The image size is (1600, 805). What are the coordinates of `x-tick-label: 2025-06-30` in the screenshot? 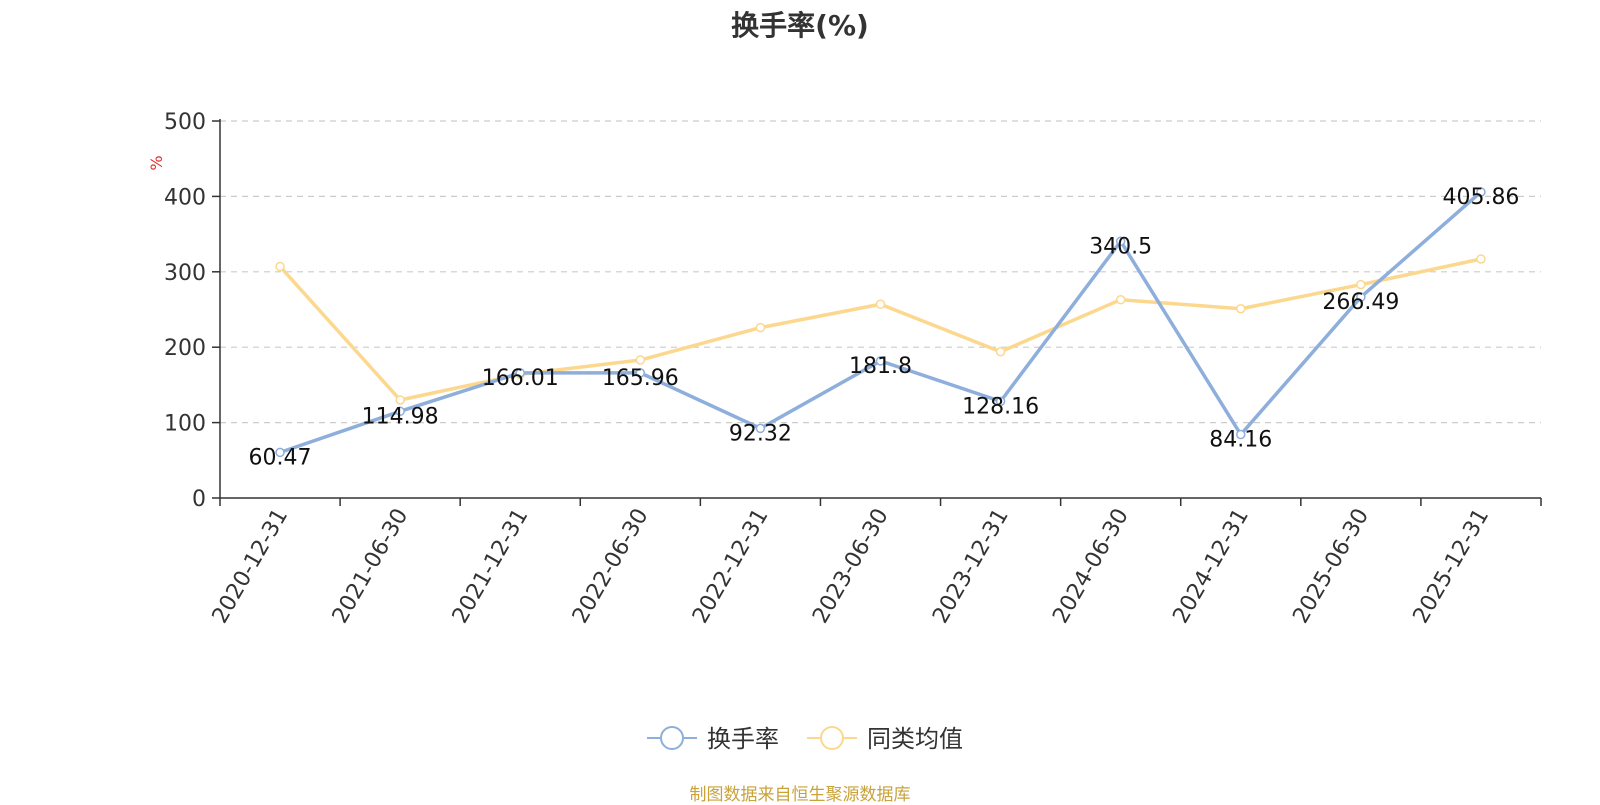 It's located at (1331, 566).